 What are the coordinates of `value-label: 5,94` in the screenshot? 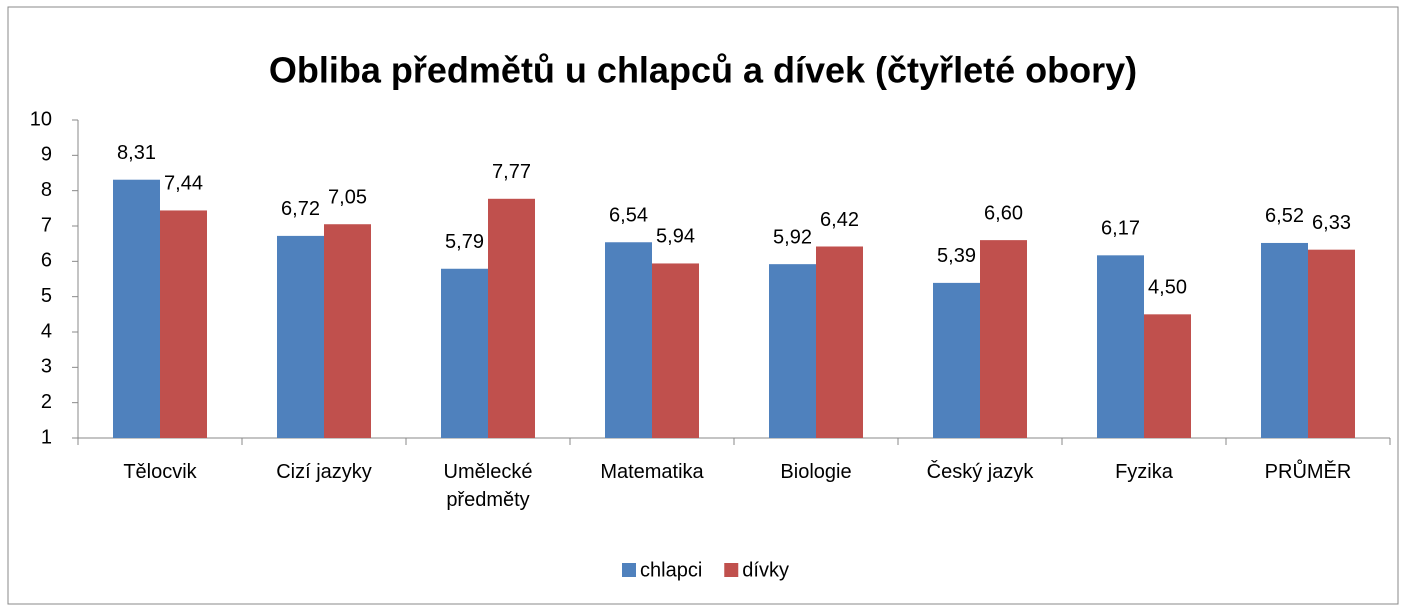 It's located at (675, 237).